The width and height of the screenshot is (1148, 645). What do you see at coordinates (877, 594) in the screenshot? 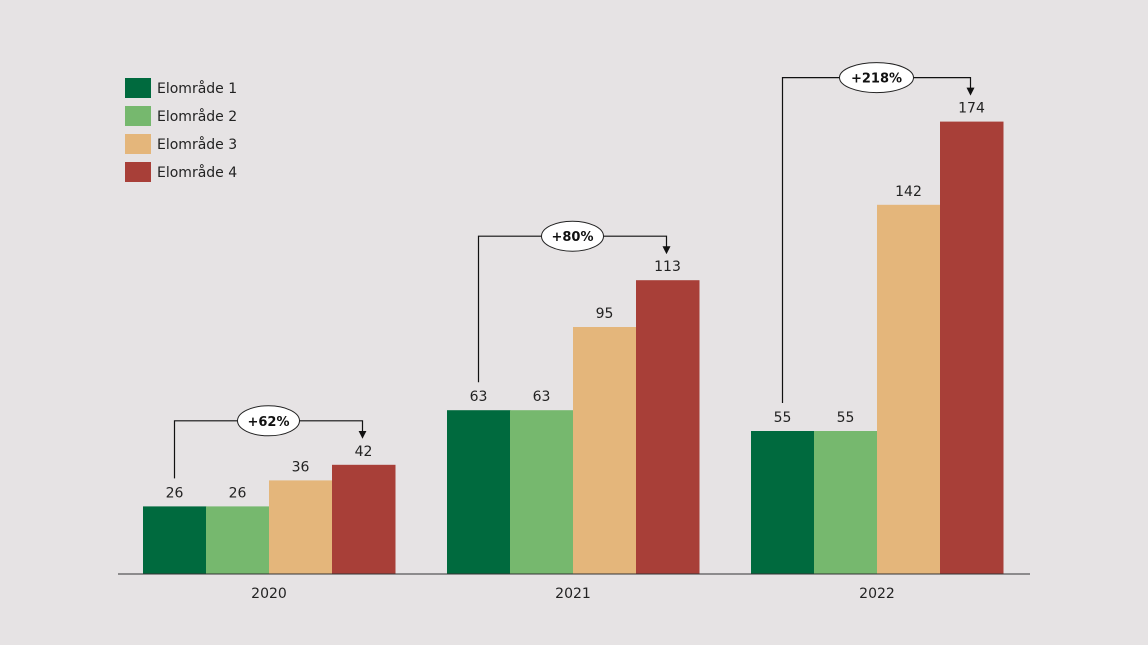
I see `x-tick-label-2022: 2022` at bounding box center [877, 594].